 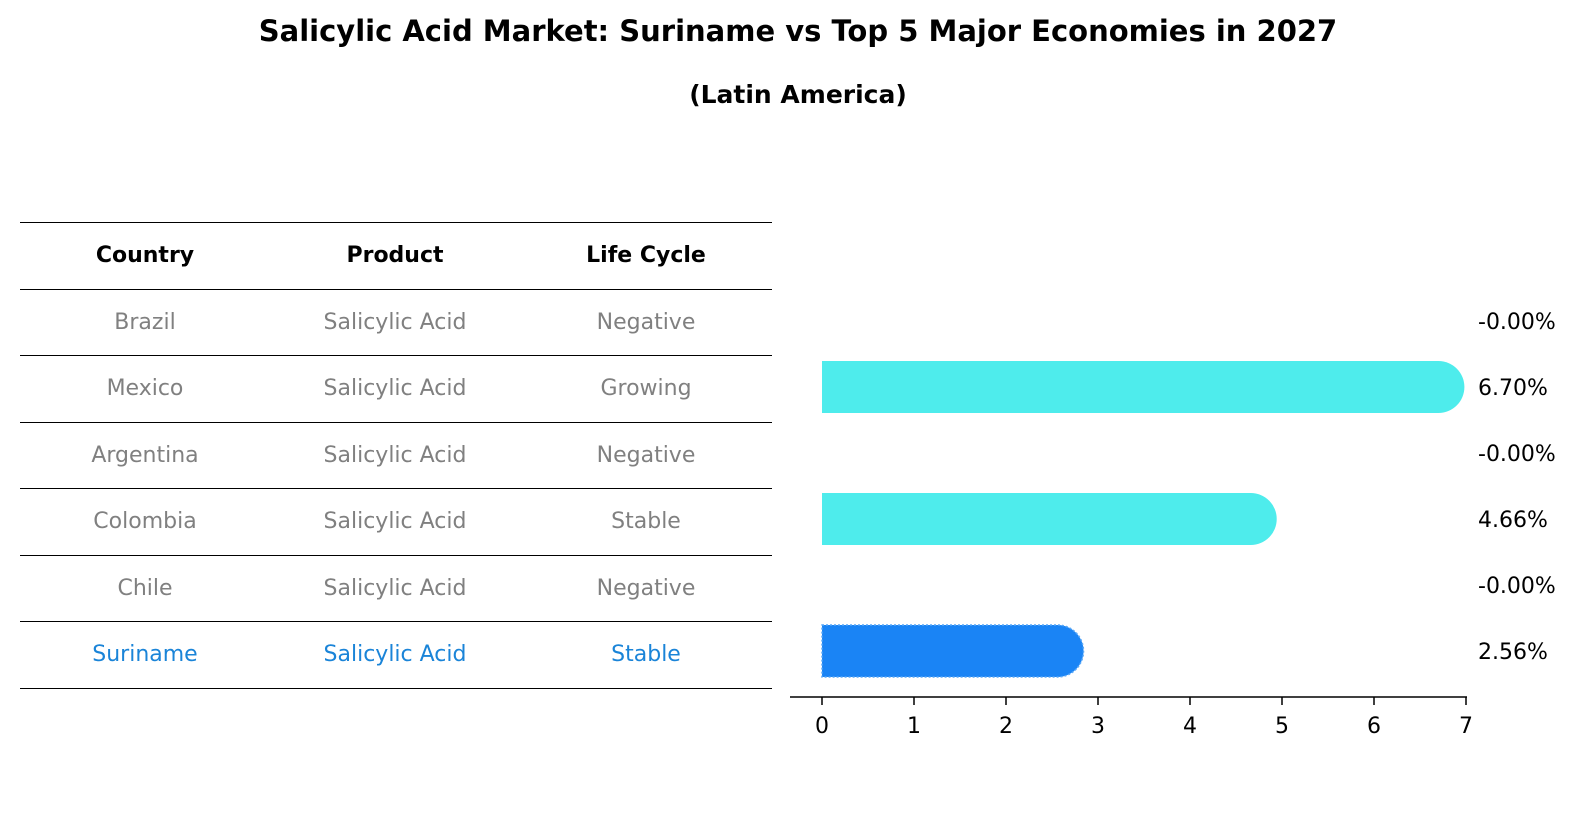 I want to click on x-tick-label: 3, so click(x=1098, y=726).